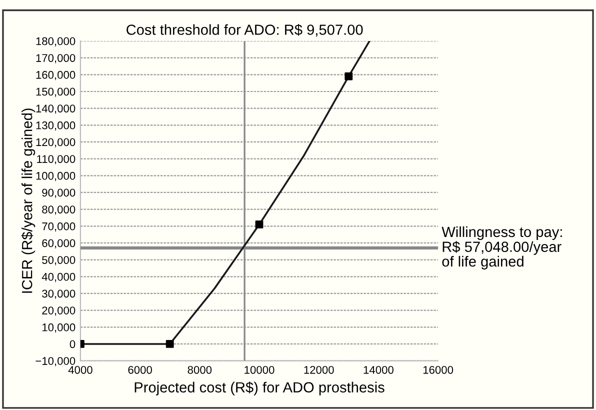 This screenshot has width=596, height=410. I want to click on y-tick-label: 150,000, so click(56, 92).